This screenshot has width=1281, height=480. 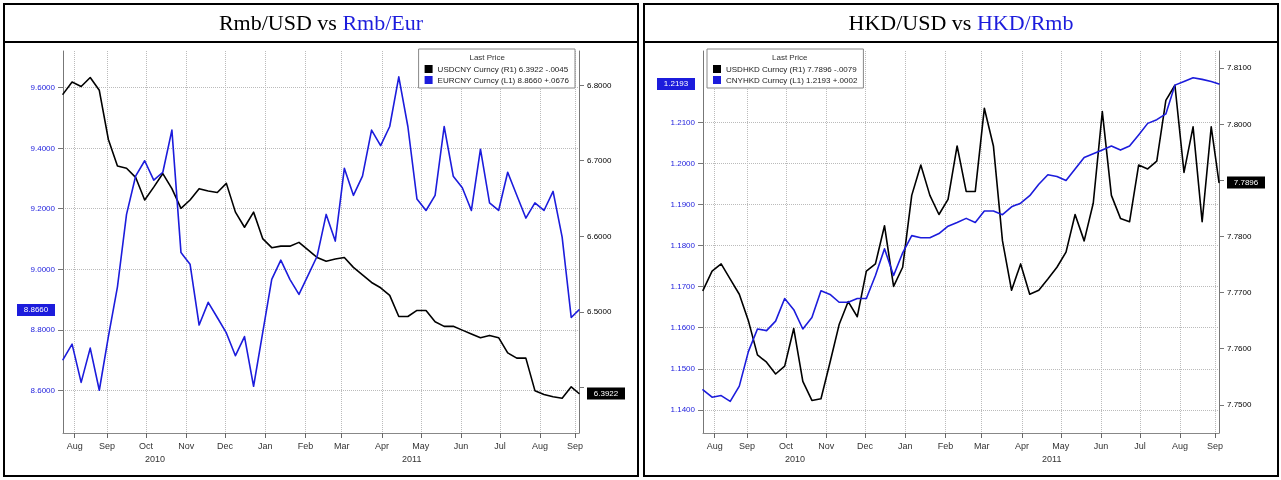 I want to click on y-tick-label: 9.2000, so click(x=43, y=208).